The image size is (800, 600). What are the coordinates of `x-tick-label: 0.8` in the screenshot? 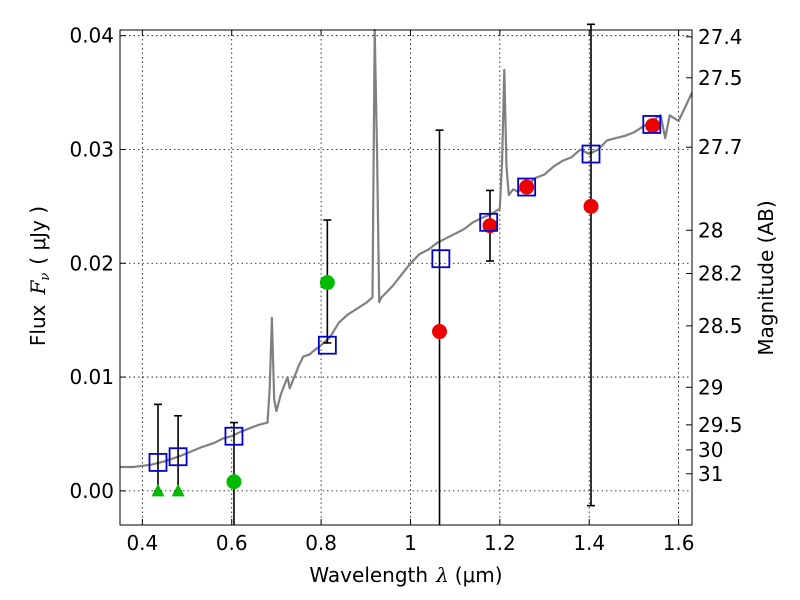 It's located at (321, 543).